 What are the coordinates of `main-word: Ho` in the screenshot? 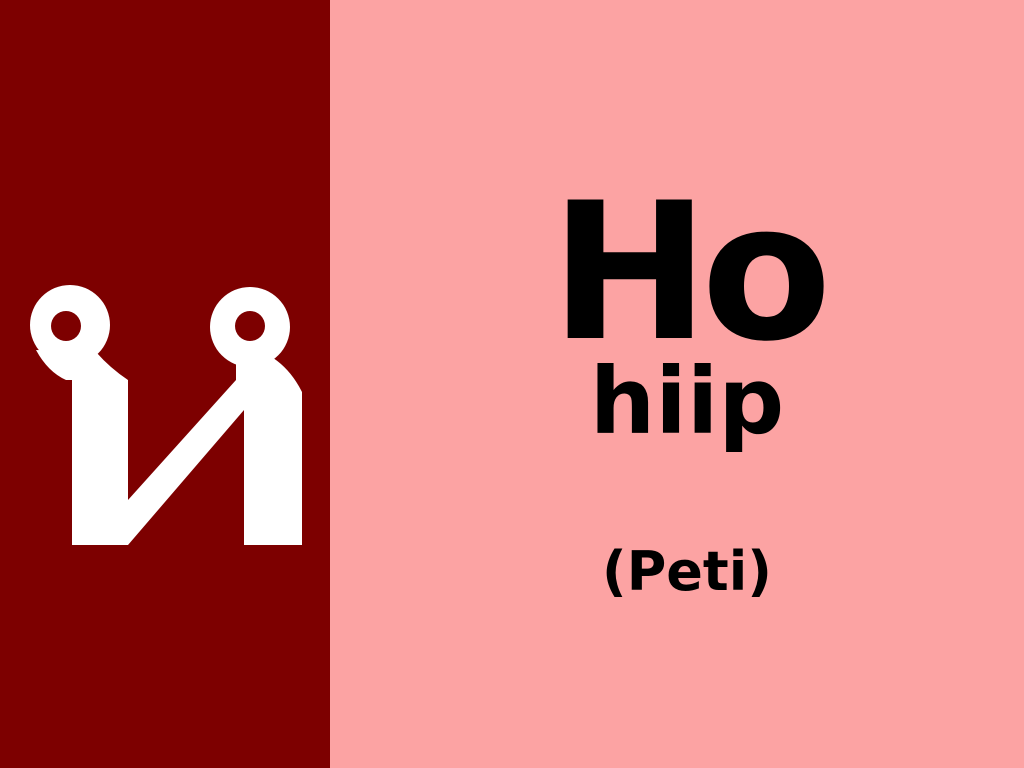 It's located at (691, 272).